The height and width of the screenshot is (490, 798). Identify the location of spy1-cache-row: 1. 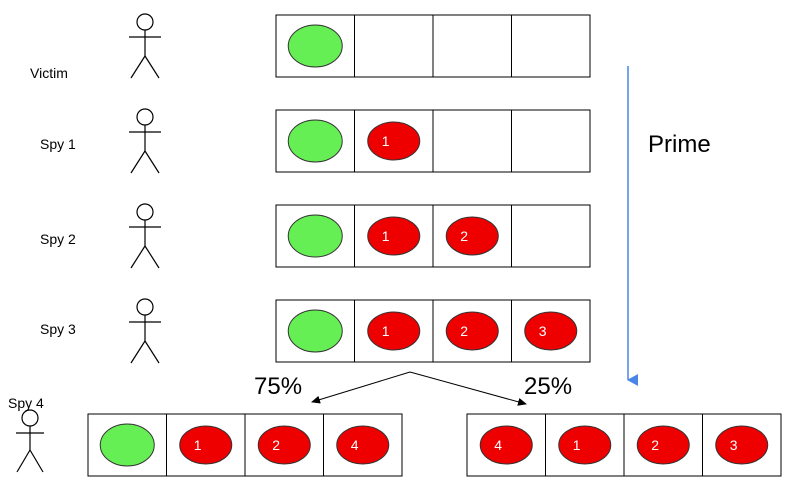
(433, 141).